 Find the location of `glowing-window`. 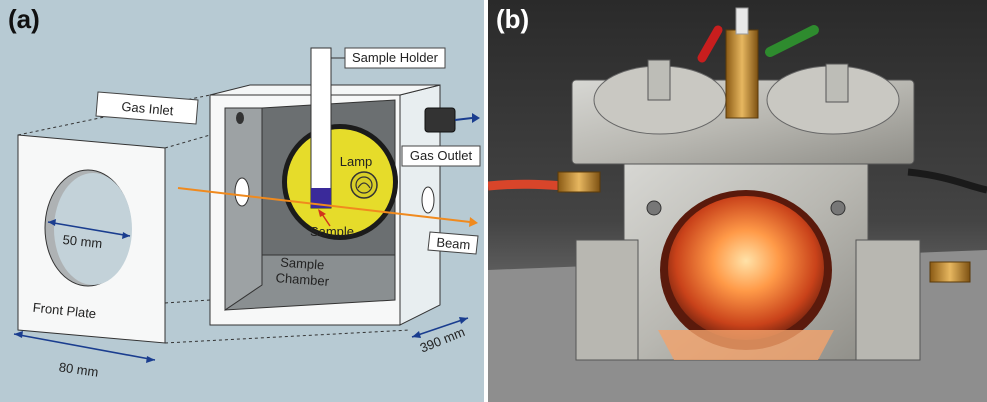

glowing-window is located at coordinates (746, 268).